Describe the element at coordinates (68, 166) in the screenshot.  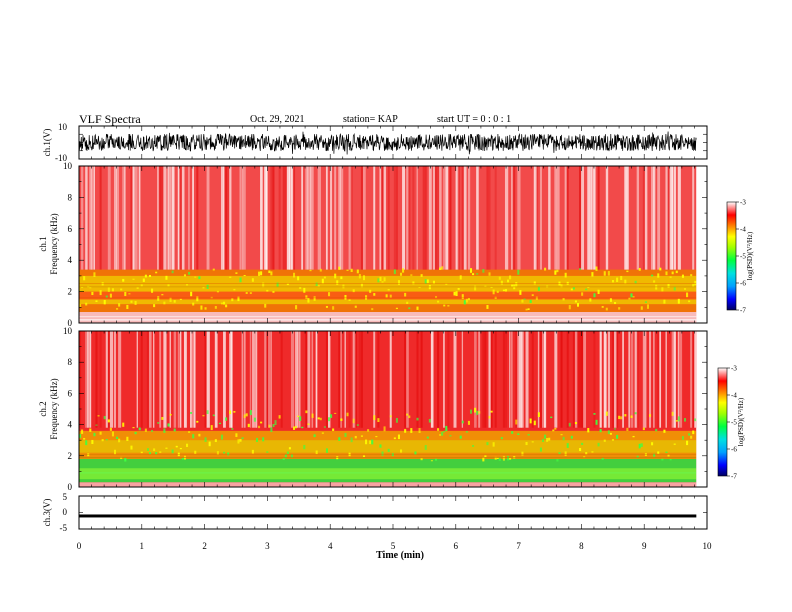
I see `frequency-tick-label: 10` at that location.